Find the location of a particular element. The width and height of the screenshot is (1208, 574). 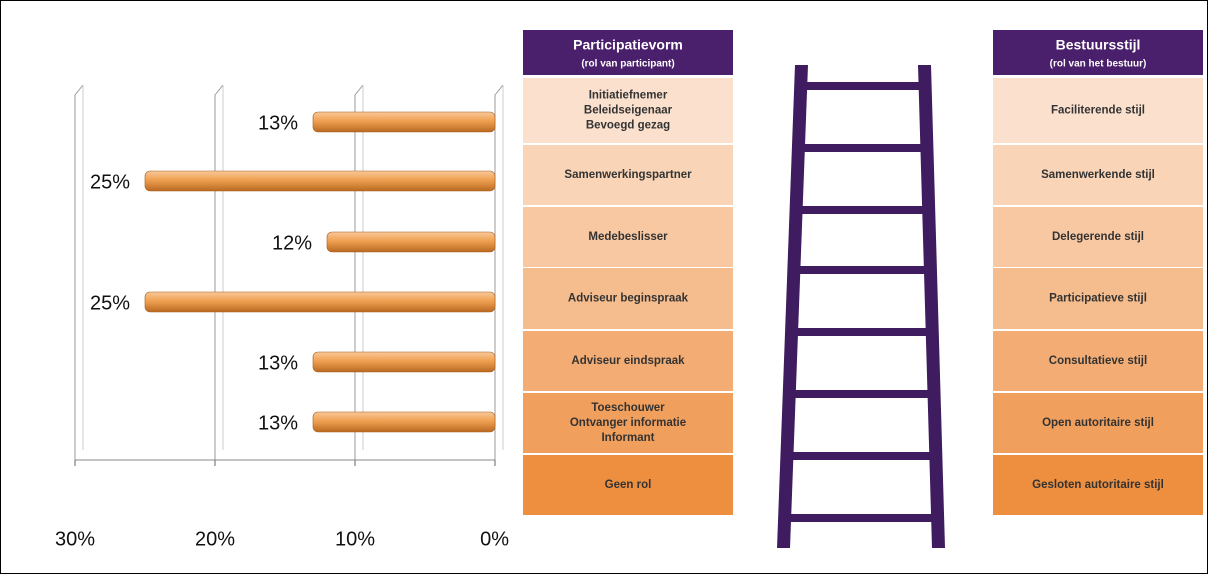

row-label: Participatieve stijl is located at coordinates (1098, 299).